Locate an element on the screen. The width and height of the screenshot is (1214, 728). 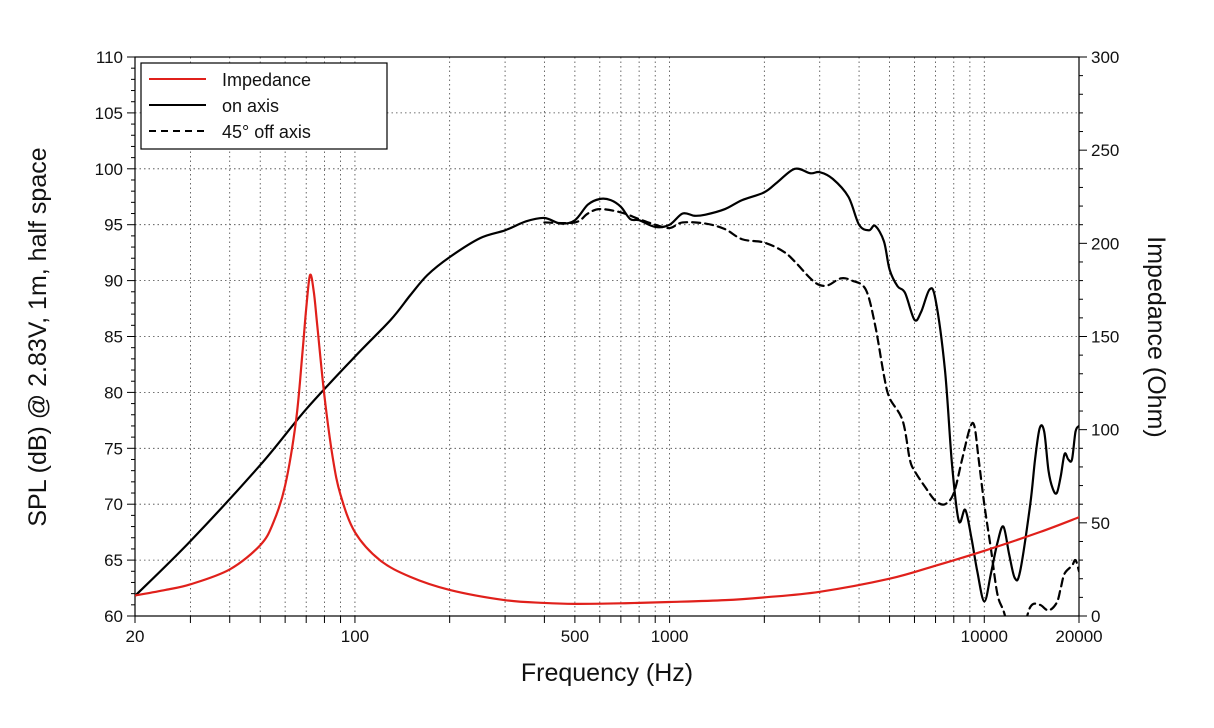
y-tick-label: 70 is located at coordinates (113, 504).